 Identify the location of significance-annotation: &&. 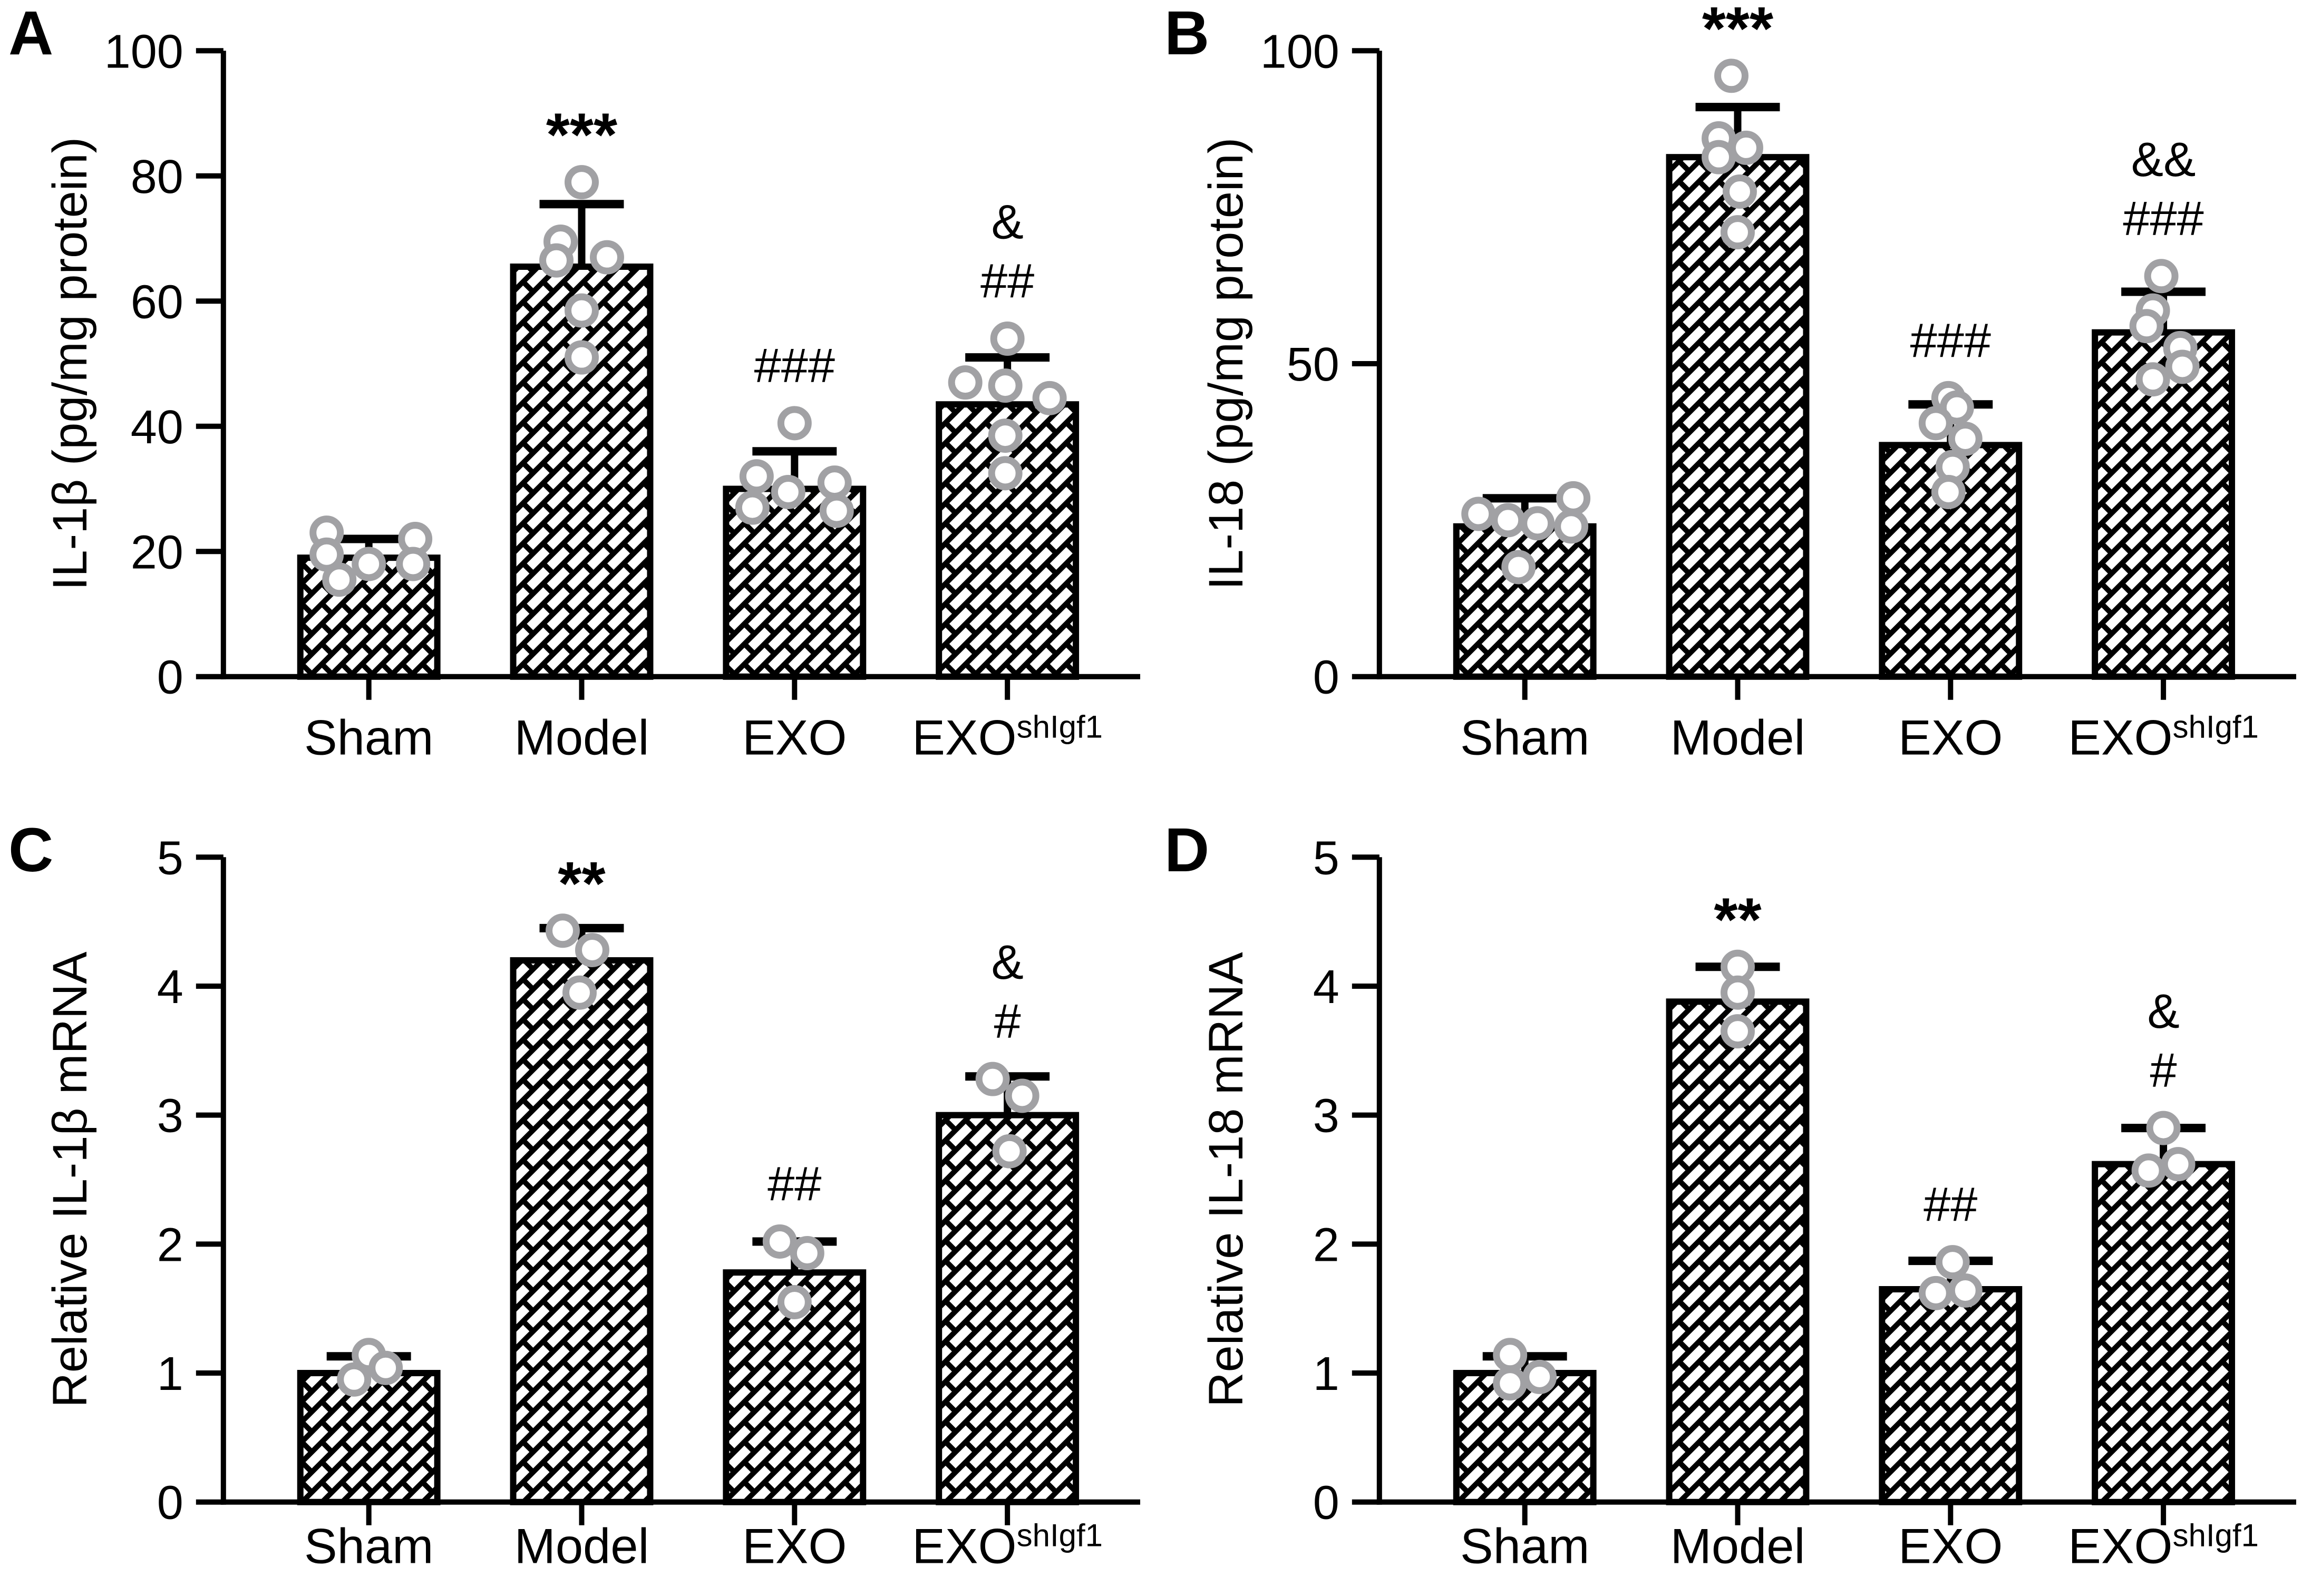
(2163, 160).